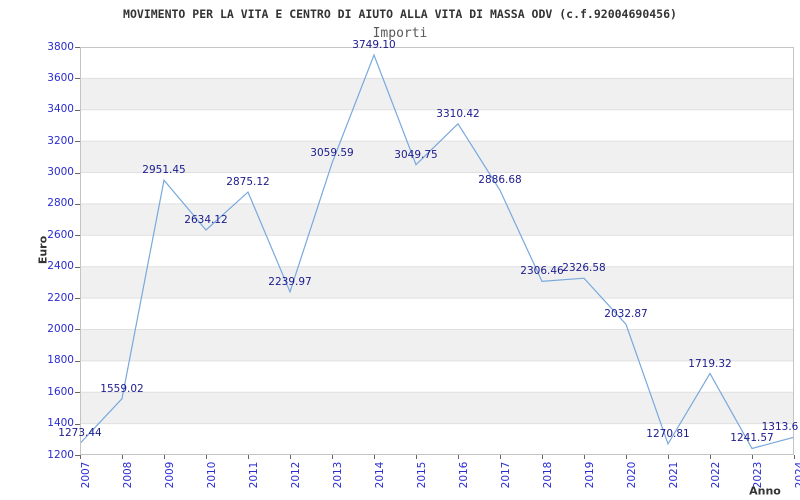 This screenshot has height=500, width=800. I want to click on y-tick-label: 1400, so click(60, 423).